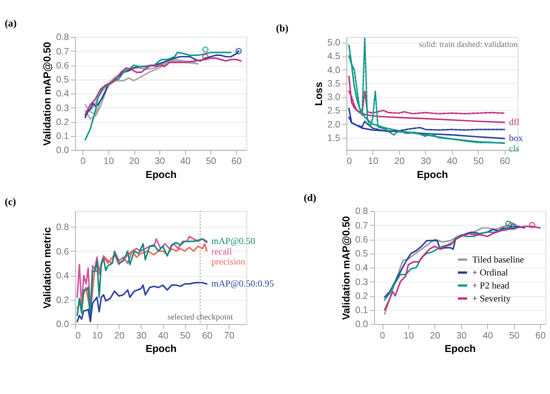 The width and height of the screenshot is (550, 394). What do you see at coordinates (516, 139) in the screenshot?
I see `series-label: box` at bounding box center [516, 139].